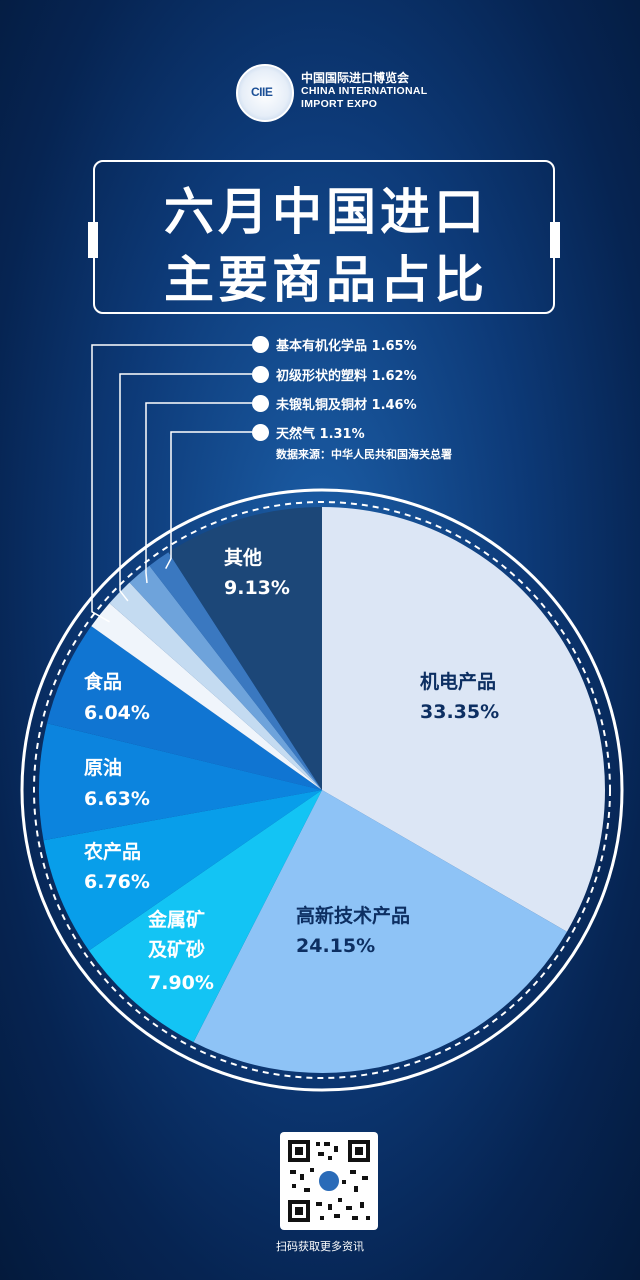 Image resolution: width=640 pixels, height=1280 pixels. Describe the element at coordinates (355, 78) in the screenshot. I see `organizer-name-cn: 中国国际进口博览会` at that location.